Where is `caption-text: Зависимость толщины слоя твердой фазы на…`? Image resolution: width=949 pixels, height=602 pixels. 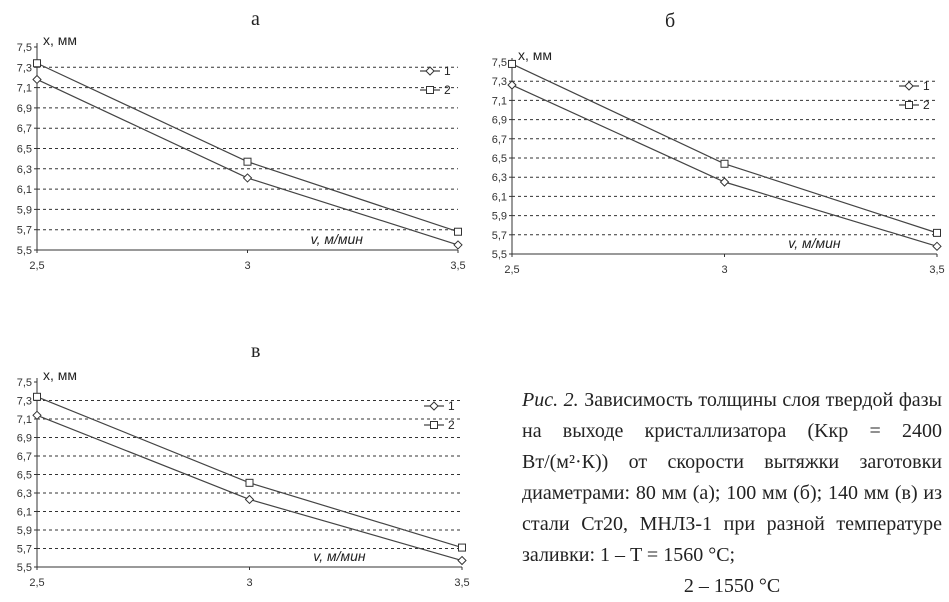
caption-text: Зависимость толщины слоя твердой фазы на… is located at coordinates (732, 477).